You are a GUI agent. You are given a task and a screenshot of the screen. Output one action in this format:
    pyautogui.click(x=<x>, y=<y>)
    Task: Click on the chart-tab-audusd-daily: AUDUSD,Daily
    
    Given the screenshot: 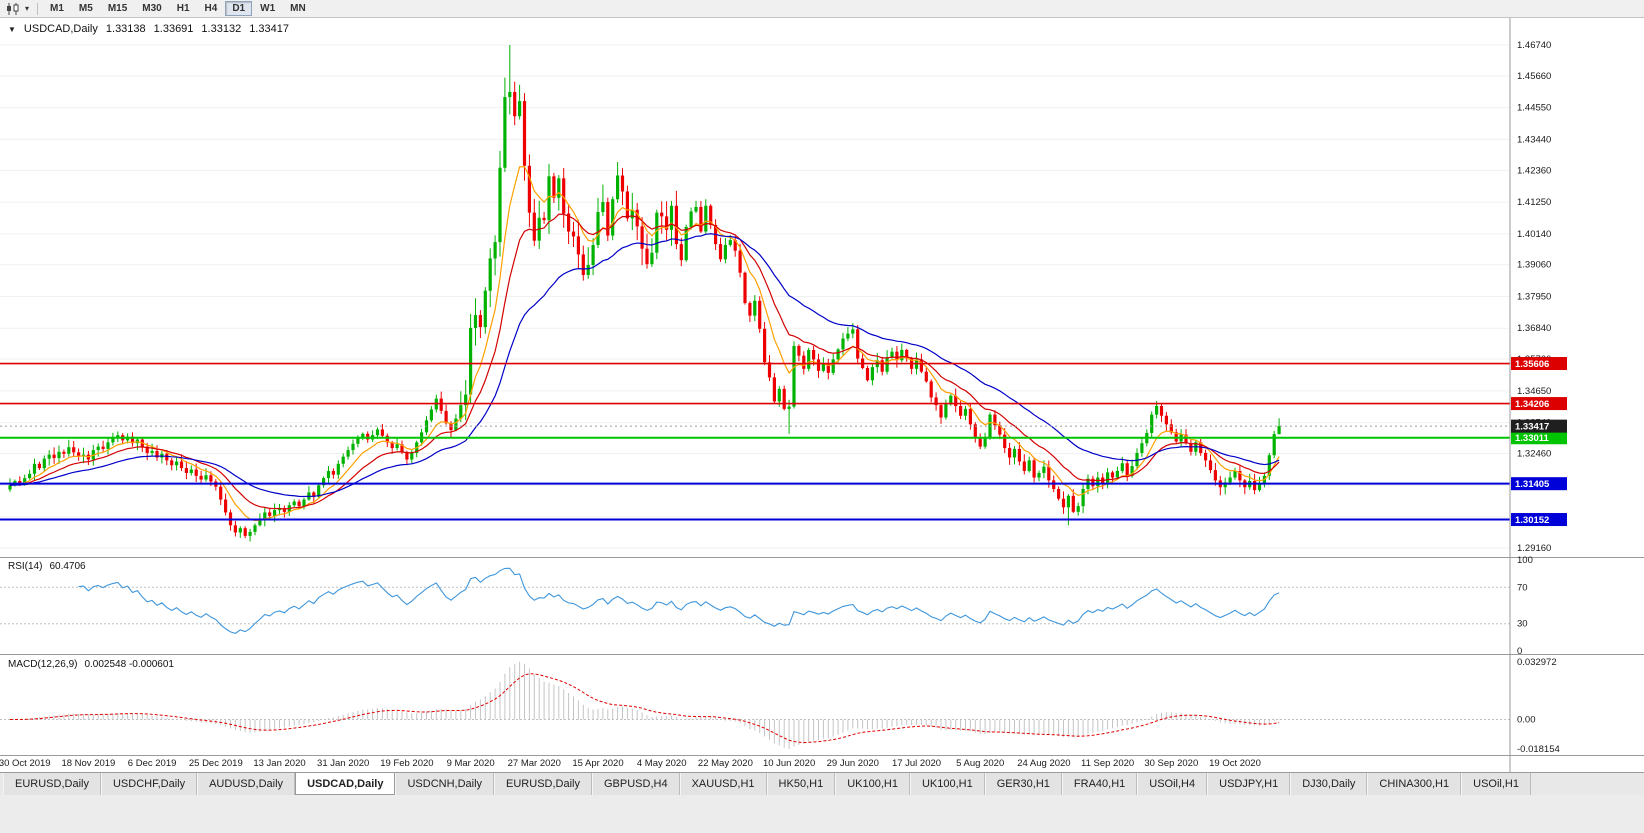 What is the action you would take?
    pyautogui.click(x=246, y=784)
    